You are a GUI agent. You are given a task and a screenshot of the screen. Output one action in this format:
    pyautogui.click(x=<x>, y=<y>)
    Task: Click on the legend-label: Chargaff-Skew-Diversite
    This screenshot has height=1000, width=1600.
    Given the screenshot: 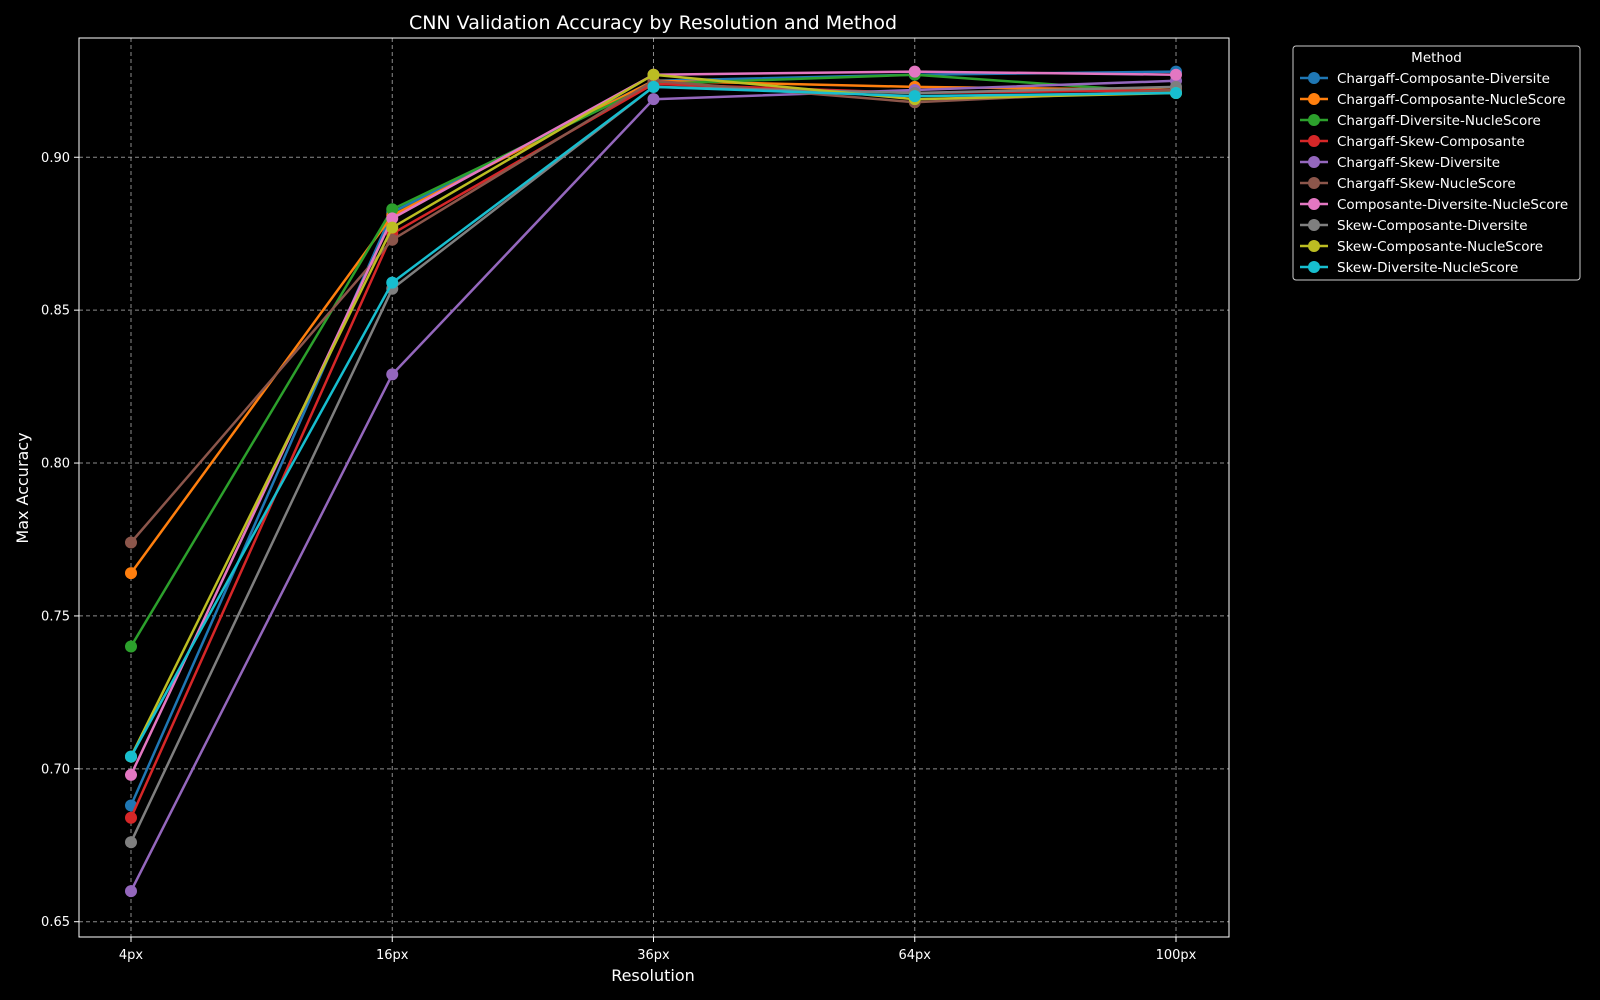 What is the action you would take?
    pyautogui.click(x=1418, y=163)
    